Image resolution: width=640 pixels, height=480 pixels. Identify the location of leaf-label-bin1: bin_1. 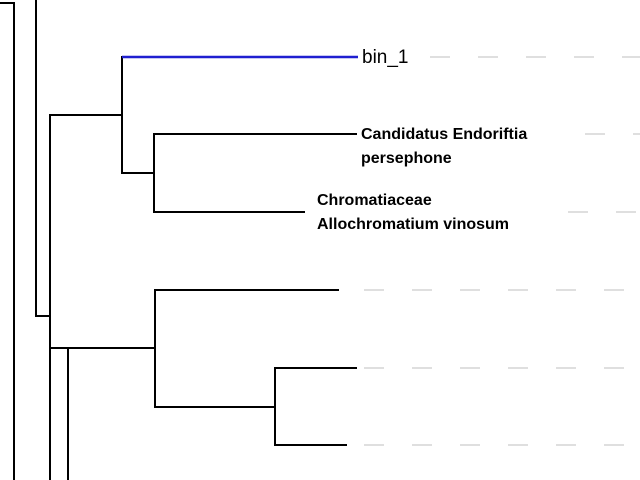
(385, 57).